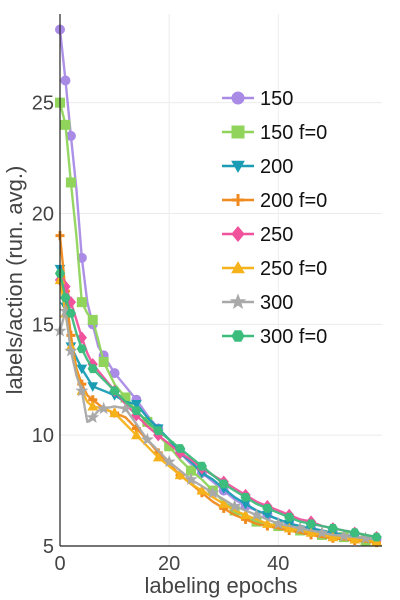  What do you see at coordinates (274, 218) in the screenshot?
I see `legend: 150 150 f=0 200 200 f=0 250 250 f=0 300 300 f=0` at bounding box center [274, 218].